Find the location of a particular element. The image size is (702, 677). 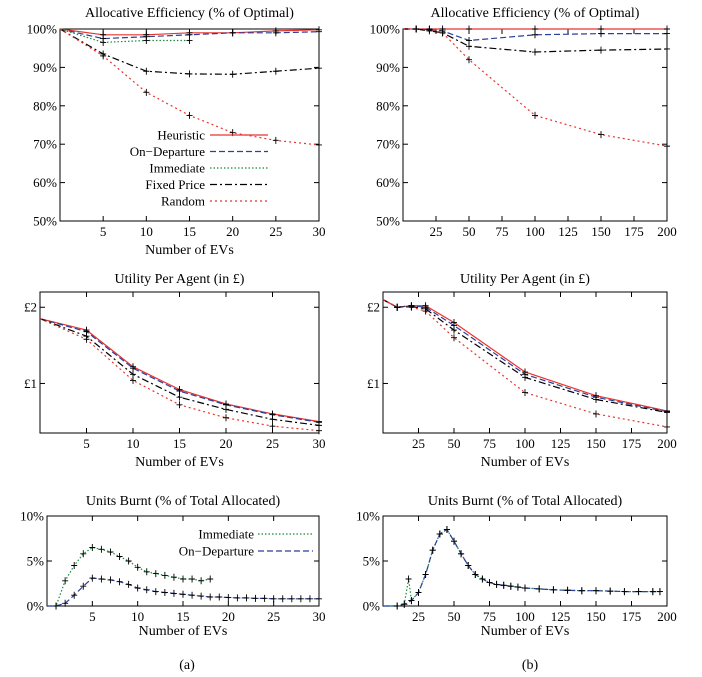

x-tick-label: 50 is located at coordinates (469, 231).